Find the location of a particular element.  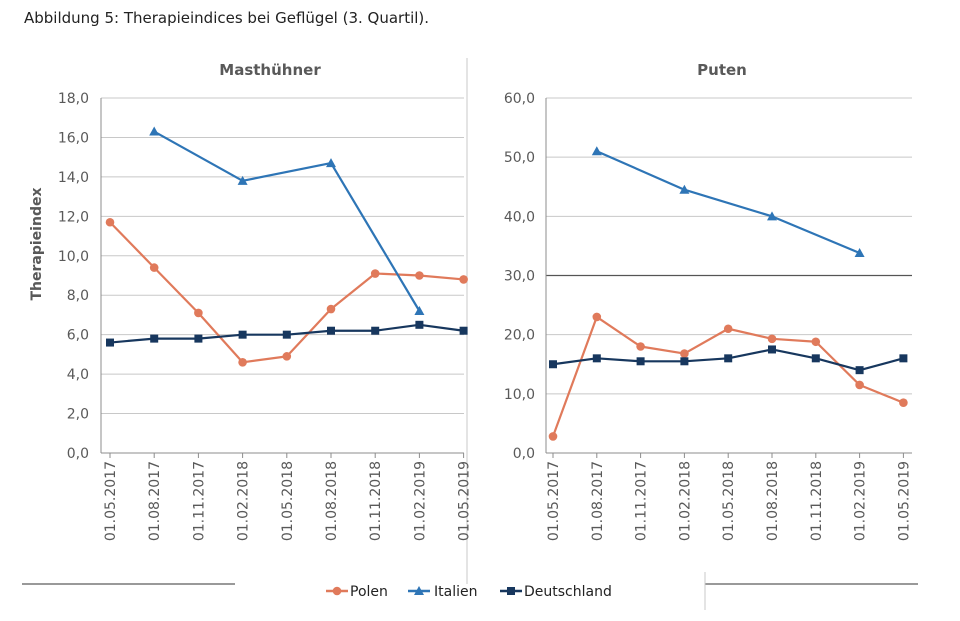

y-tick-label: 4,0 is located at coordinates (78, 375).